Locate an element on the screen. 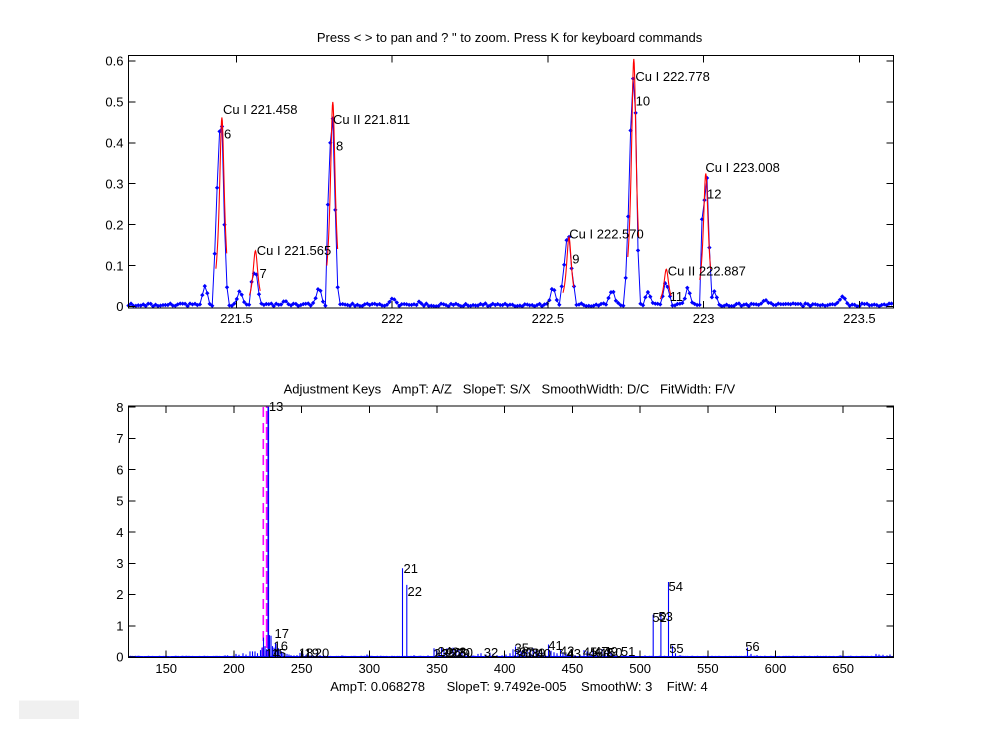 This screenshot has width=987, height=744. svg-text: 223.5 is located at coordinates (859, 318).